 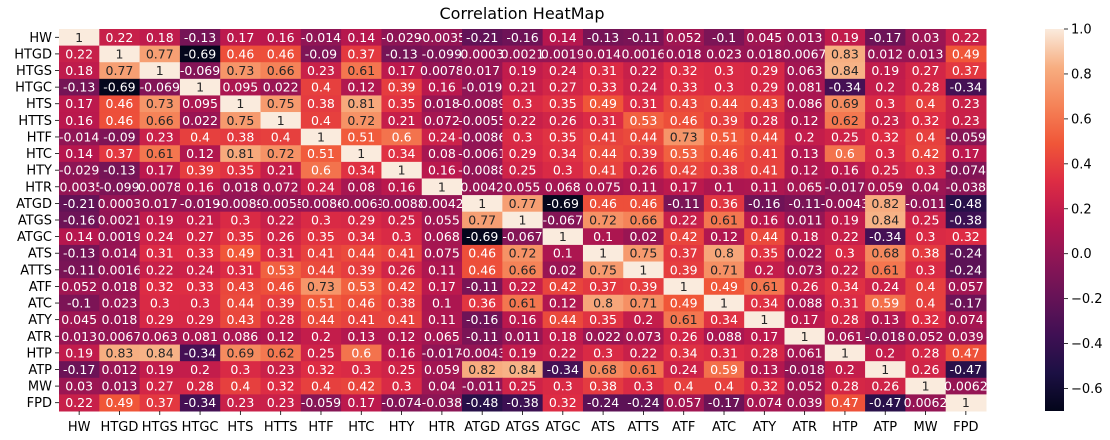 What do you see at coordinates (160, 53) in the screenshot?
I see `cell-value-label: 0.77` at bounding box center [160, 53].